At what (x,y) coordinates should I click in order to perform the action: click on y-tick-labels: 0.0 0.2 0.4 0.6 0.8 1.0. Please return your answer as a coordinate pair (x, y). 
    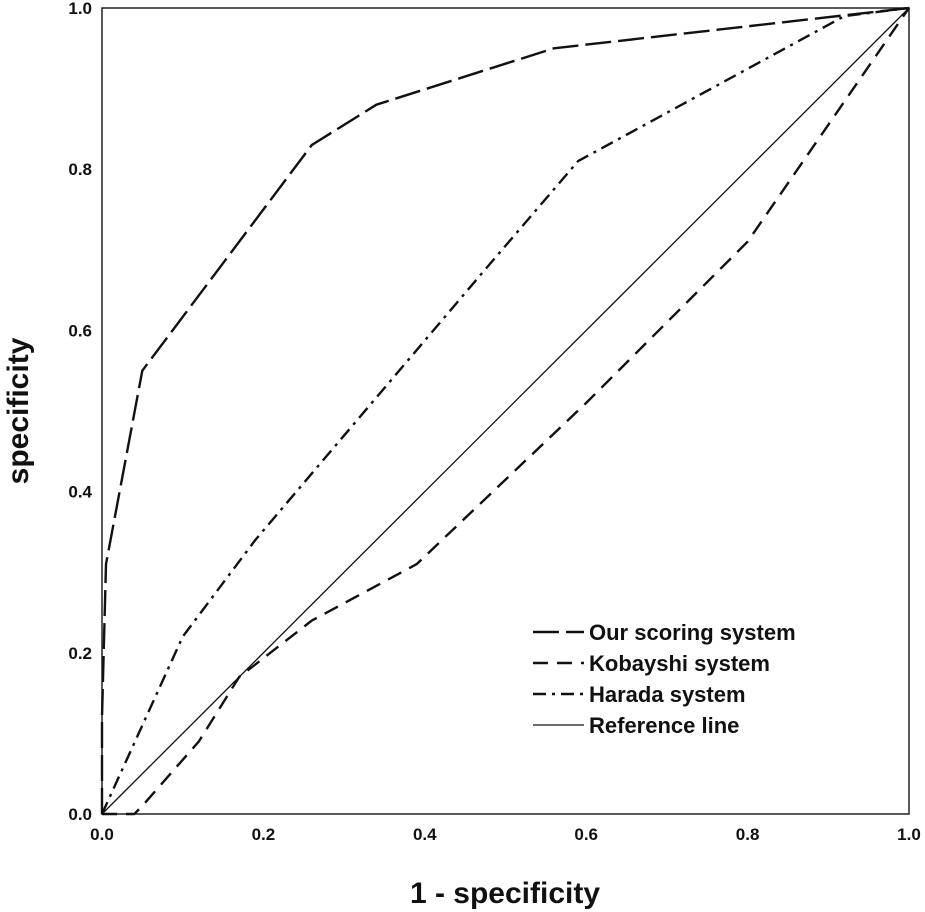
    Looking at the image, I should click on (80, 412).